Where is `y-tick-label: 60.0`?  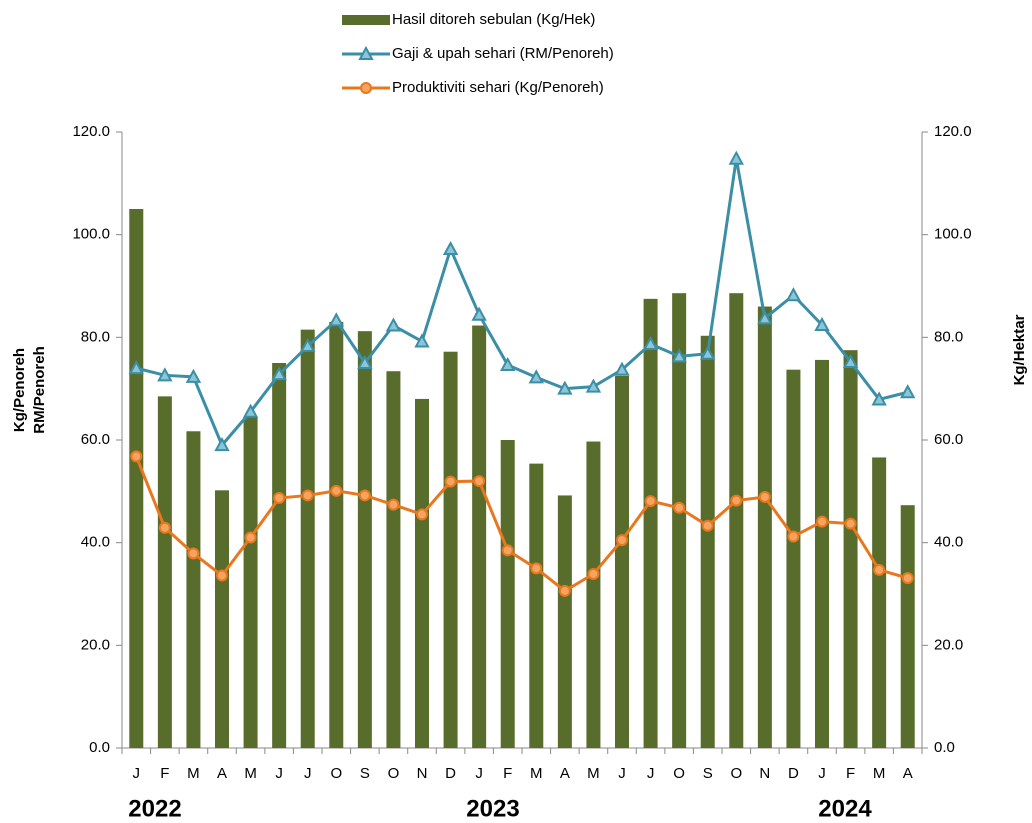
y-tick-label: 60.0 is located at coordinates (95, 439).